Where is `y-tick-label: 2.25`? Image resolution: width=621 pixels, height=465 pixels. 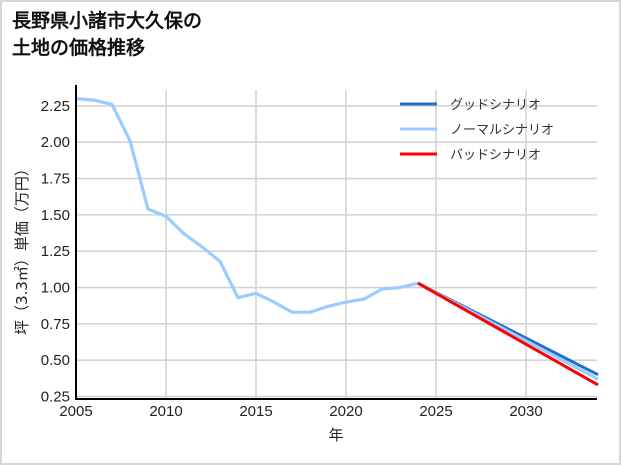
y-tick-label: 2.25 is located at coordinates (55, 106).